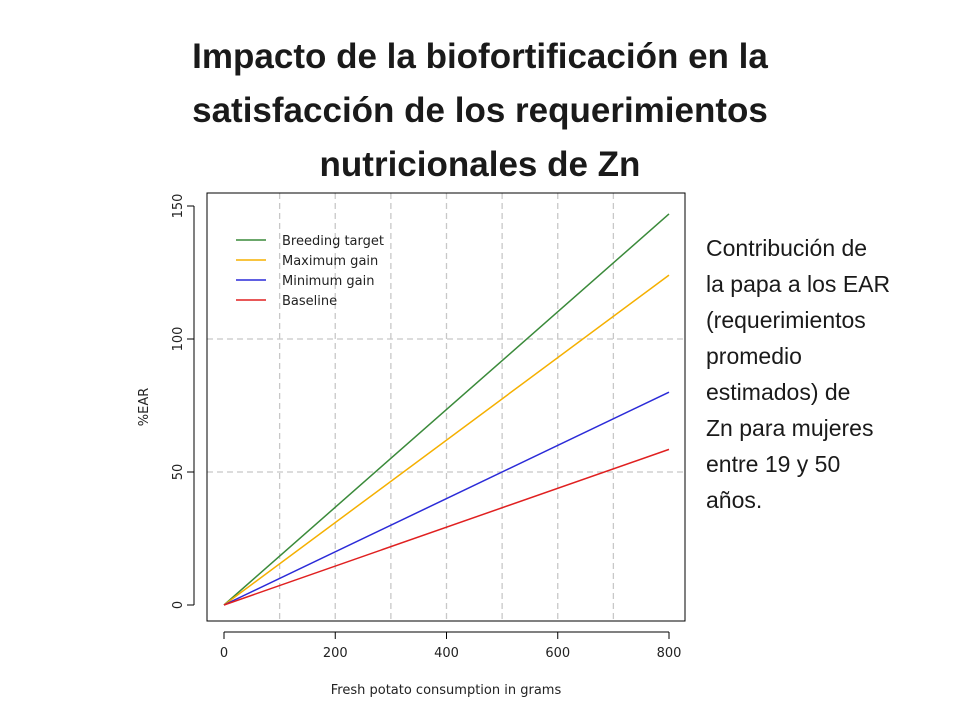 The image size is (960, 720). What do you see at coordinates (178, 472) in the screenshot?
I see `y-tick-label: 50` at bounding box center [178, 472].